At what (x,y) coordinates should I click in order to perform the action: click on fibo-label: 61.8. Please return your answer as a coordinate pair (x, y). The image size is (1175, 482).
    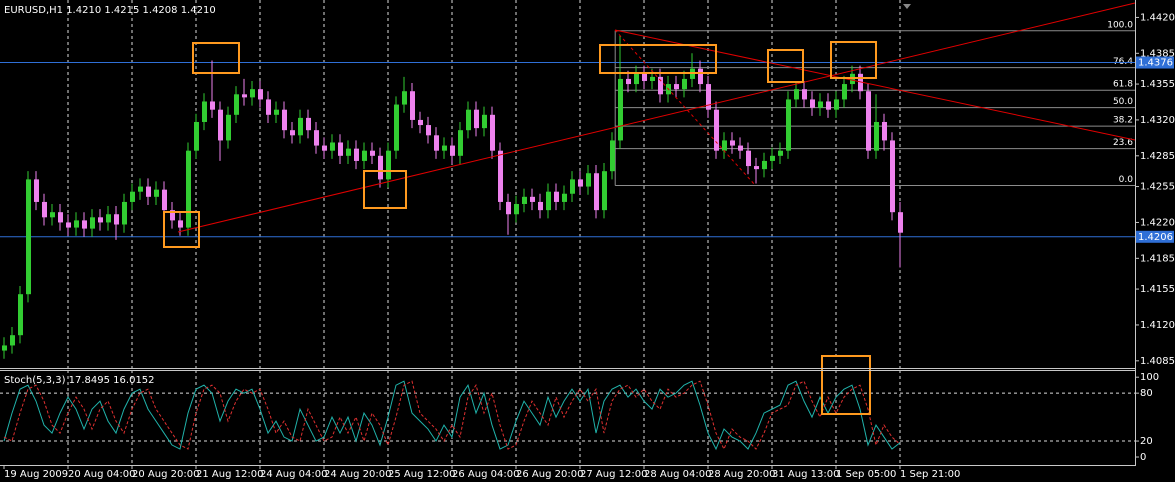
    Looking at the image, I should click on (1123, 85).